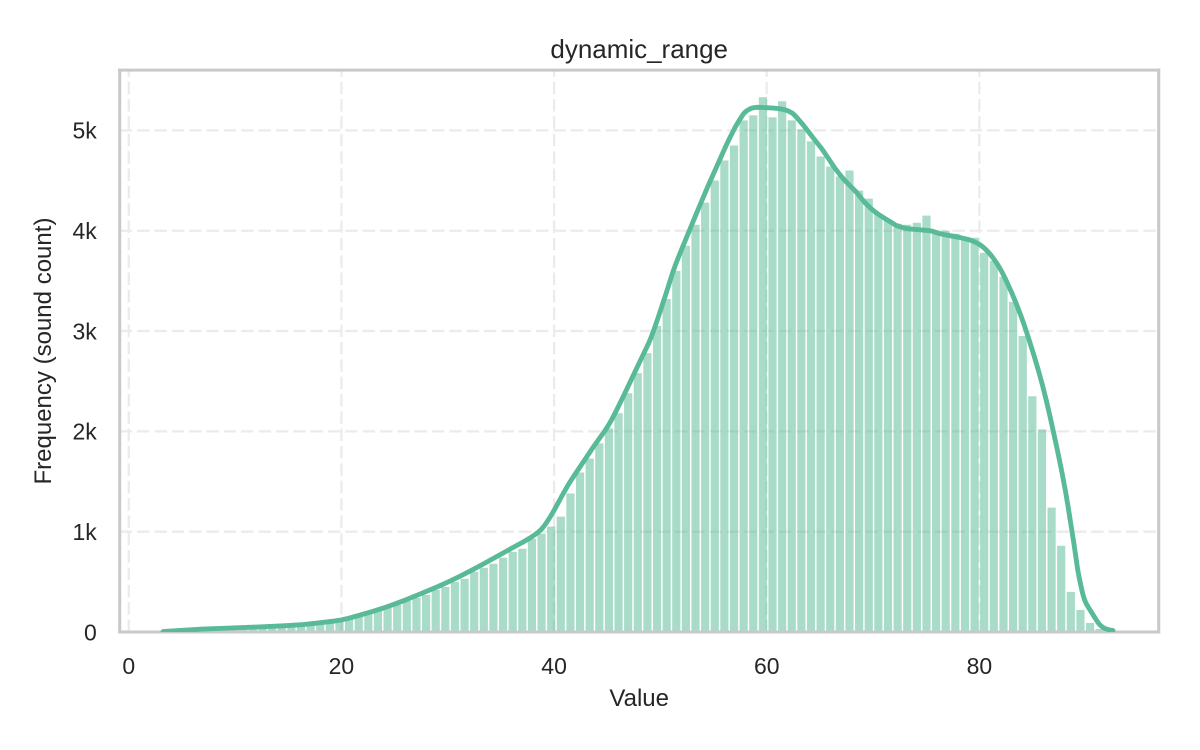  Describe the element at coordinates (639, 49) in the screenshot. I see `svg-text: dynamic_range` at that location.